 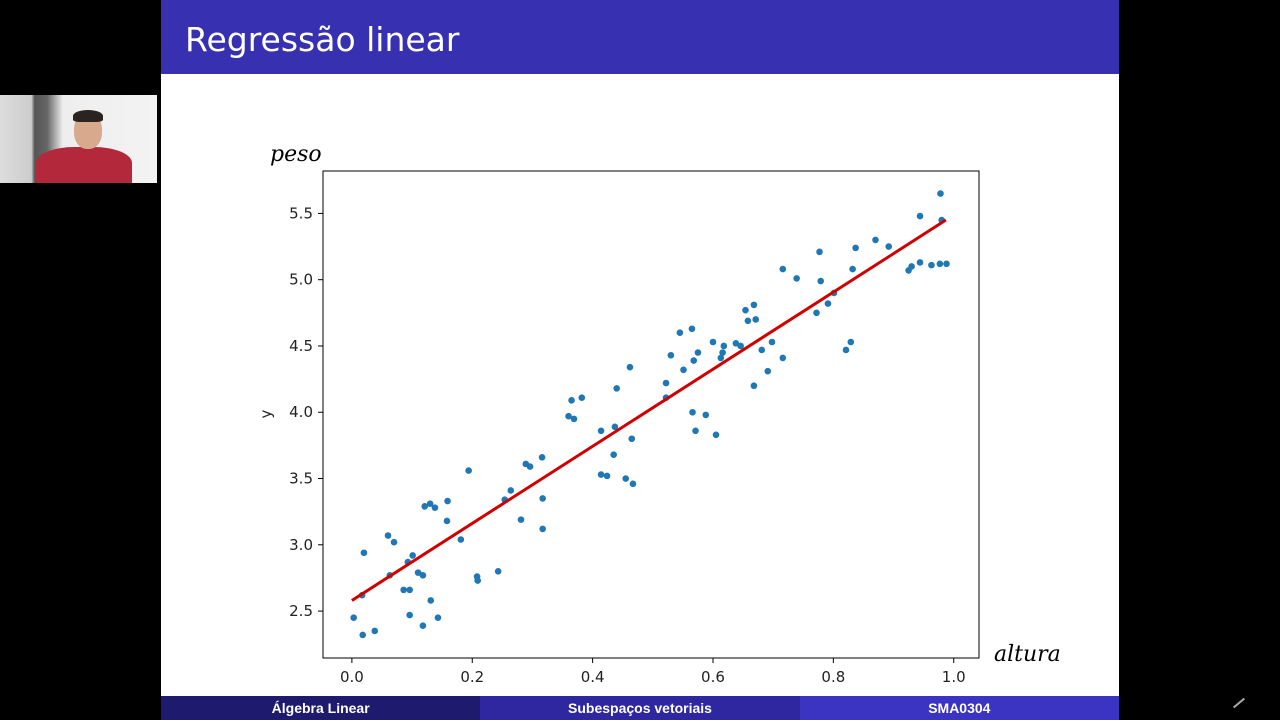 I want to click on handwritten-x-annotation: altura, so click(x=1027, y=654).